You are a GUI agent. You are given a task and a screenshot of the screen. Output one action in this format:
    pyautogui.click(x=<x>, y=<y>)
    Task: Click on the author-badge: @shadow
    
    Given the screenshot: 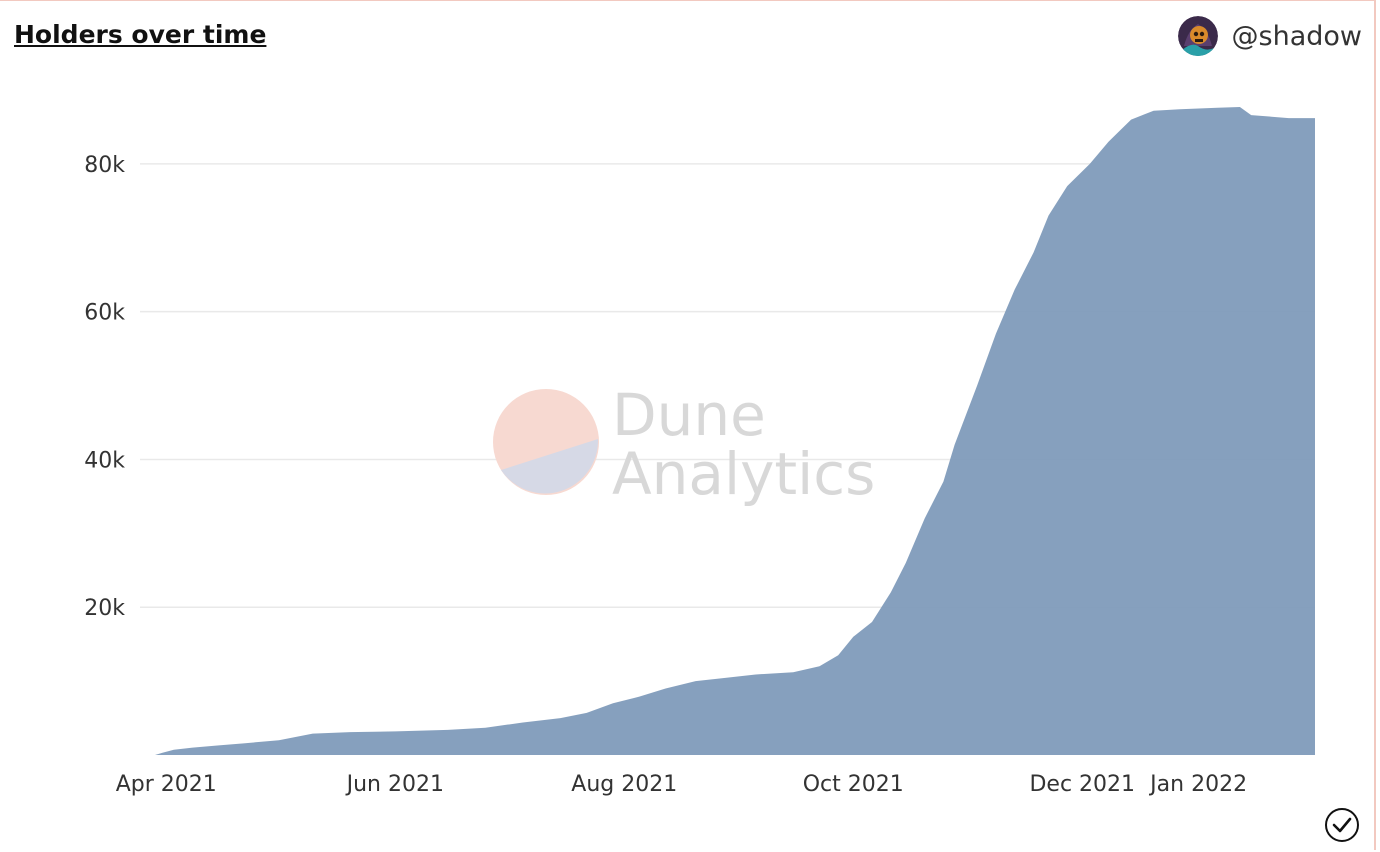 What is the action you would take?
    pyautogui.click(x=1269, y=36)
    